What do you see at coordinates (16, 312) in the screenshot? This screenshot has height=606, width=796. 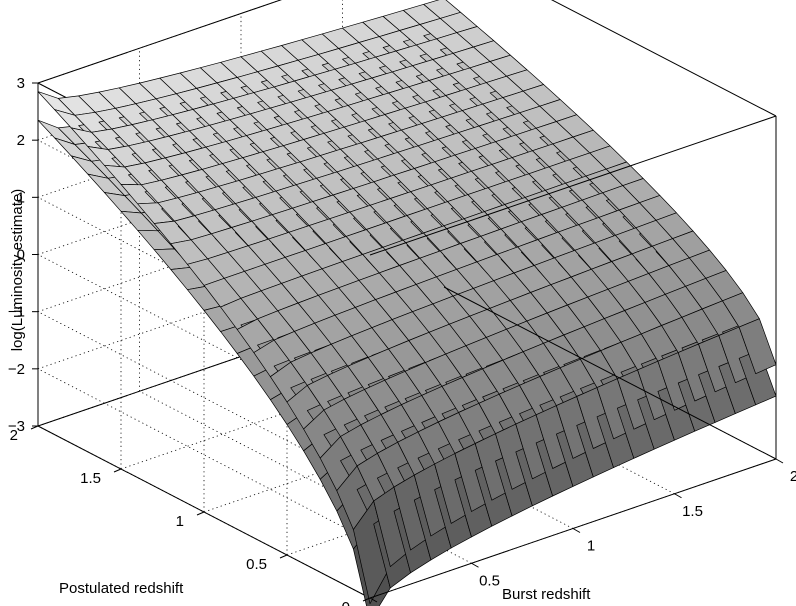 I see `z-tick-label: −1` at bounding box center [16, 312].